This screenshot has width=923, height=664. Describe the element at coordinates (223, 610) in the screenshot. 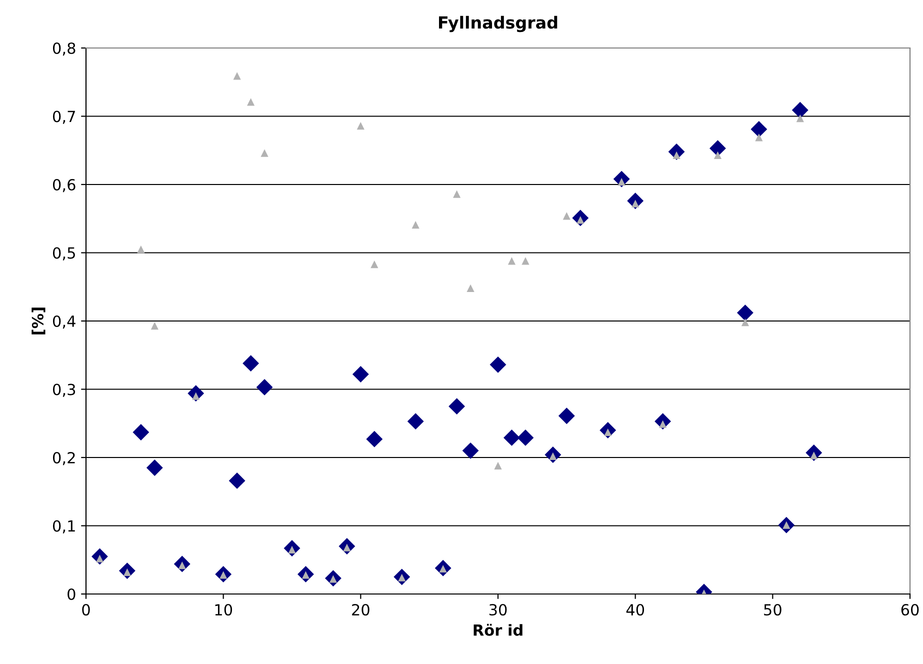

I see `x-tick-label: 10` at that location.